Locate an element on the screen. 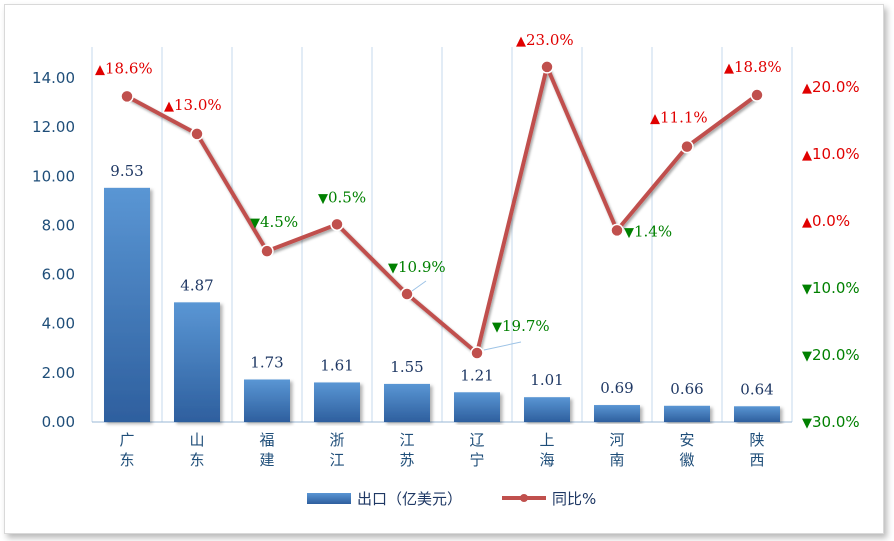 The width and height of the screenshot is (894, 541). bar-value-label: 9.53 is located at coordinates (126, 171).